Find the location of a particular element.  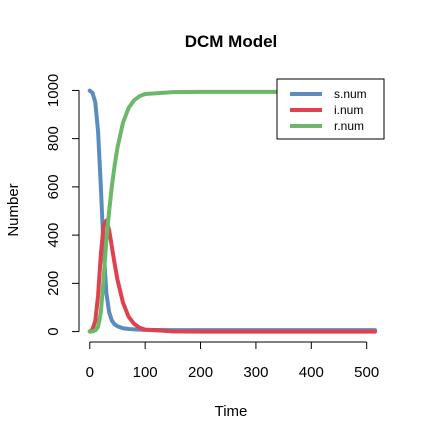

y-tick-label: 600 is located at coordinates (53, 186).